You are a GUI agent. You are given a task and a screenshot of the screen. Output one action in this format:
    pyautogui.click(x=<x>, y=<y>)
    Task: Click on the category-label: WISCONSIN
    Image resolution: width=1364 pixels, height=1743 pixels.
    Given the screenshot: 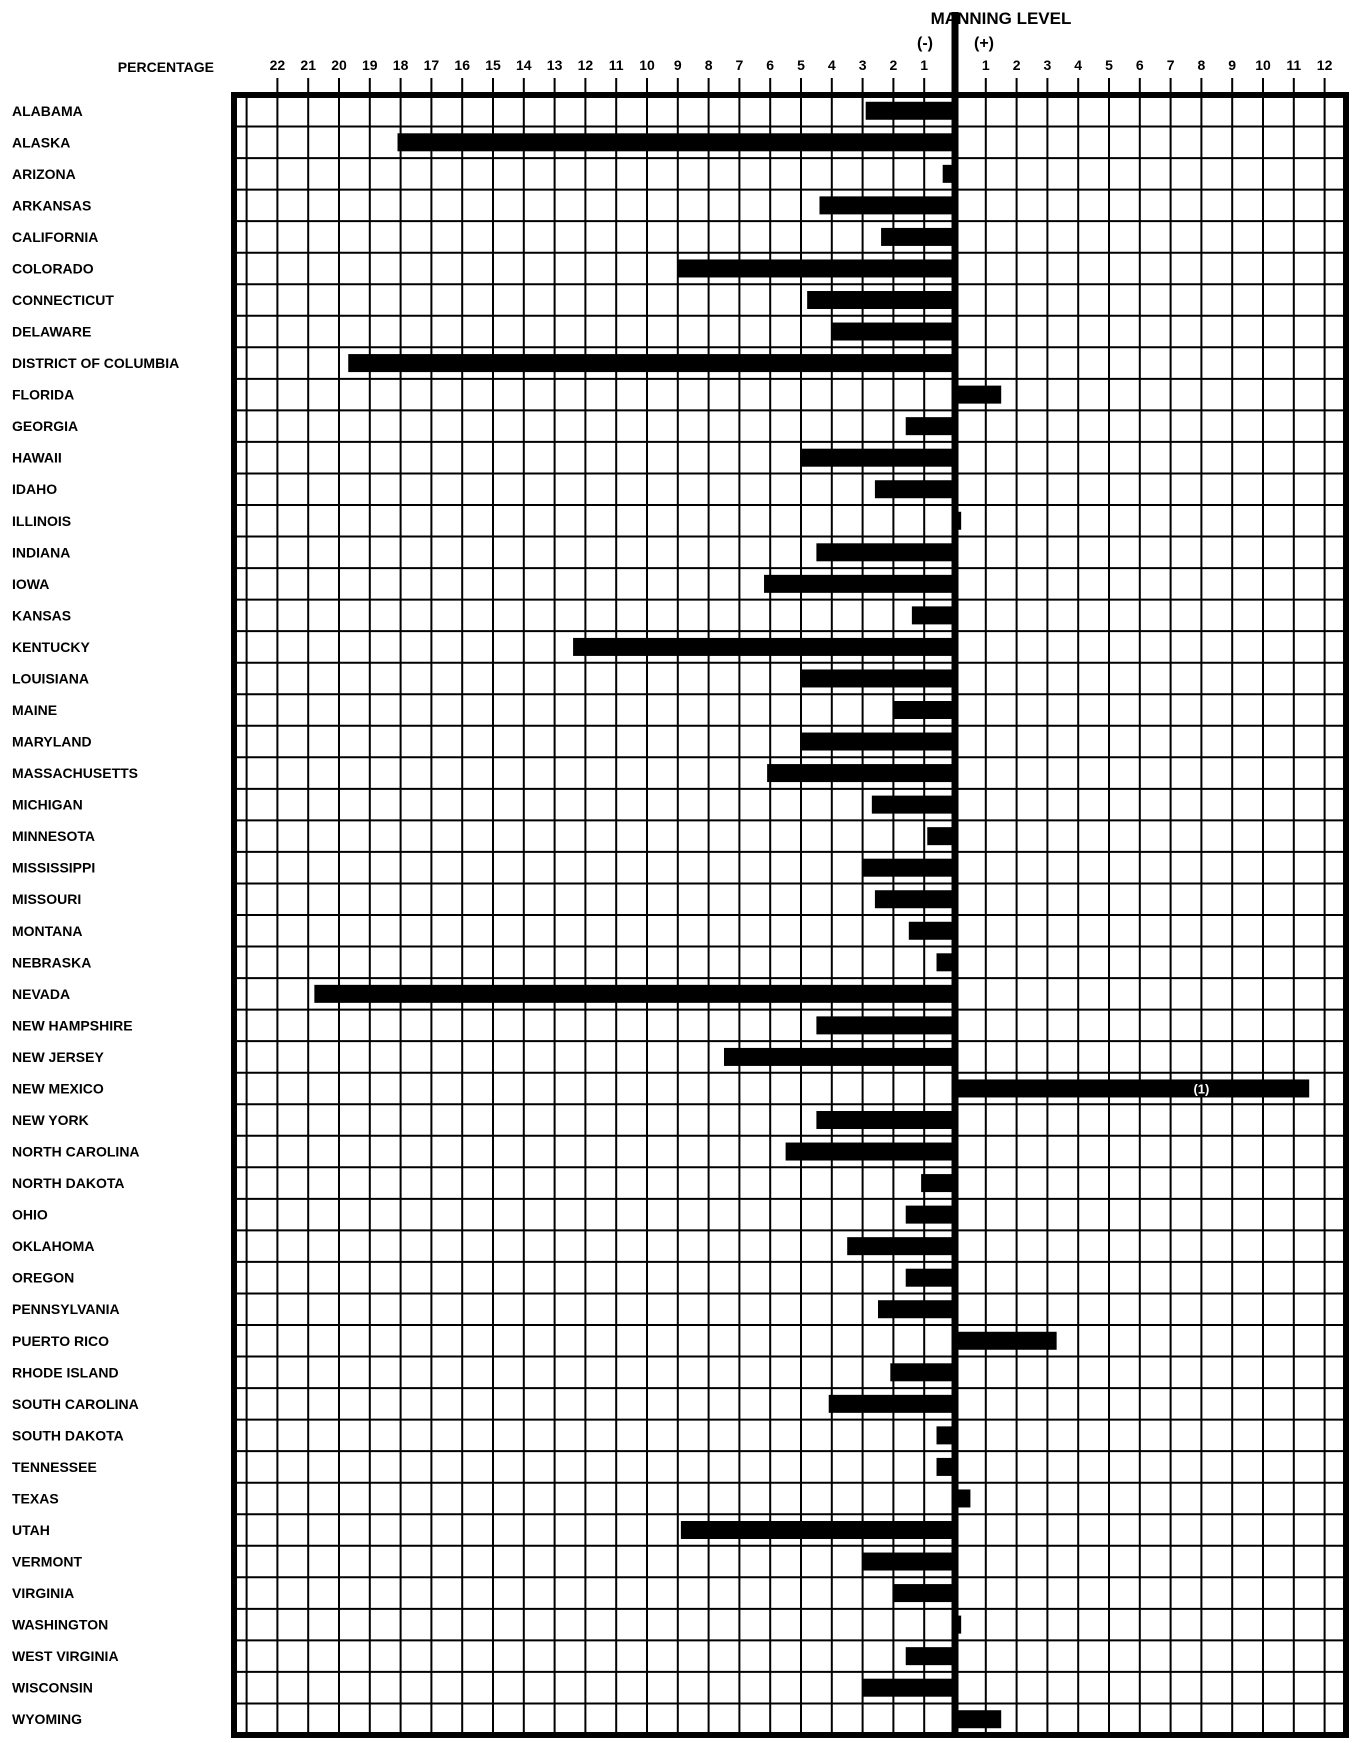 What is the action you would take?
    pyautogui.click(x=52, y=1688)
    